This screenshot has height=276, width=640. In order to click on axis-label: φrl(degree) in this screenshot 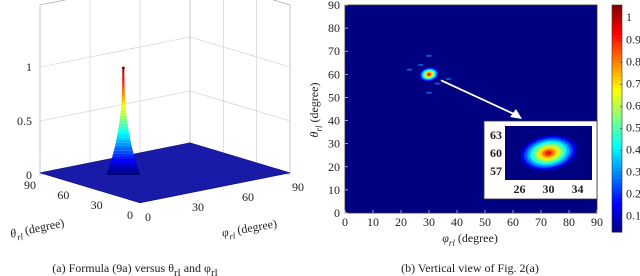, I will do `click(250, 229)`.